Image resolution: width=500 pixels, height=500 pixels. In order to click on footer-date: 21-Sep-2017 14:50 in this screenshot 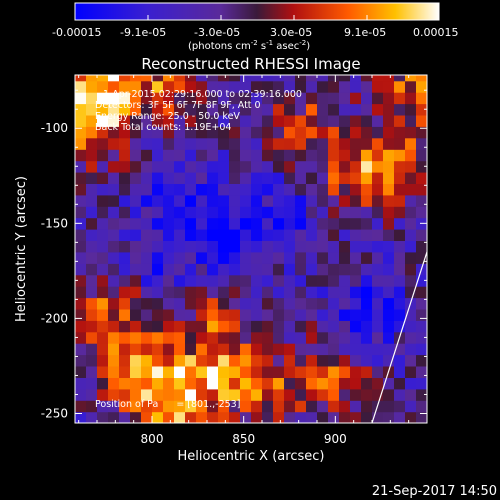, I will do `click(434, 491)`.